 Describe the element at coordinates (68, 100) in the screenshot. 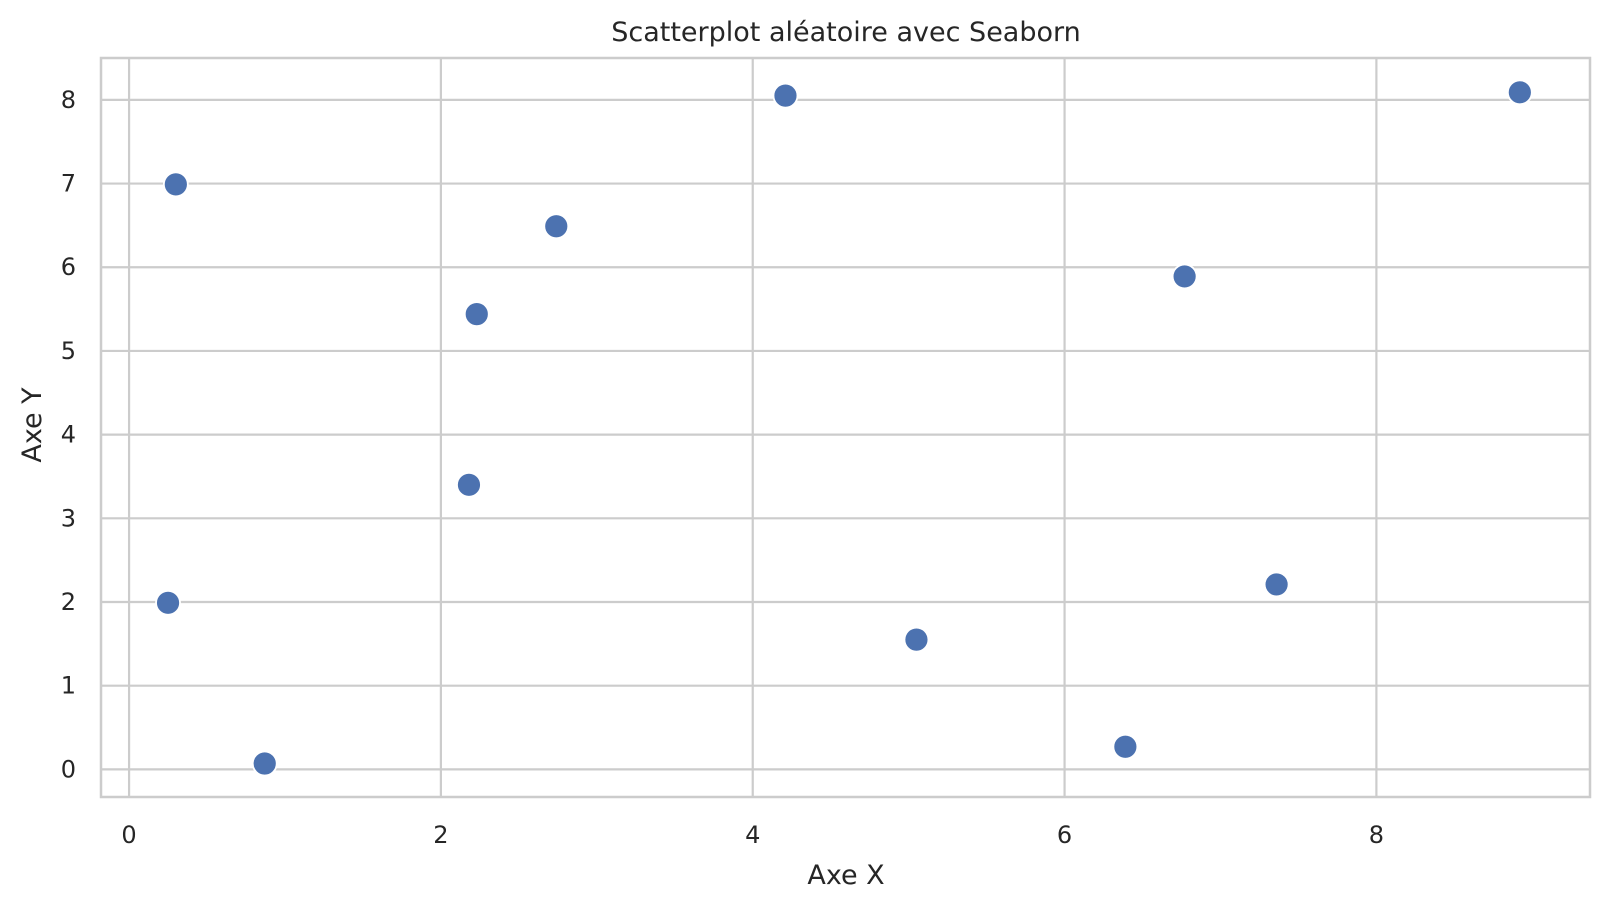

I see `y-tick-label: 8` at that location.